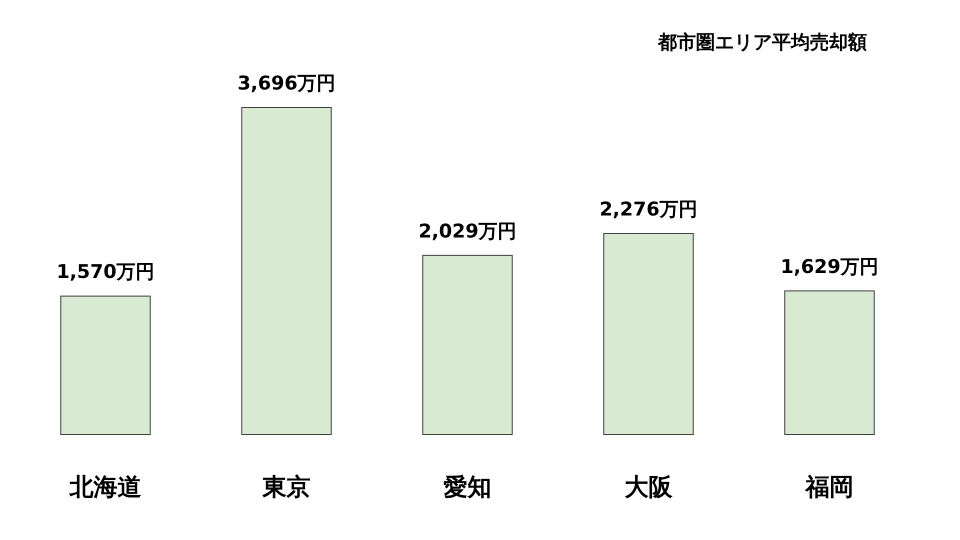 This screenshot has width=960, height=540. Describe the element at coordinates (467, 231) in the screenshot. I see `data-label: 2,029万円` at that location.